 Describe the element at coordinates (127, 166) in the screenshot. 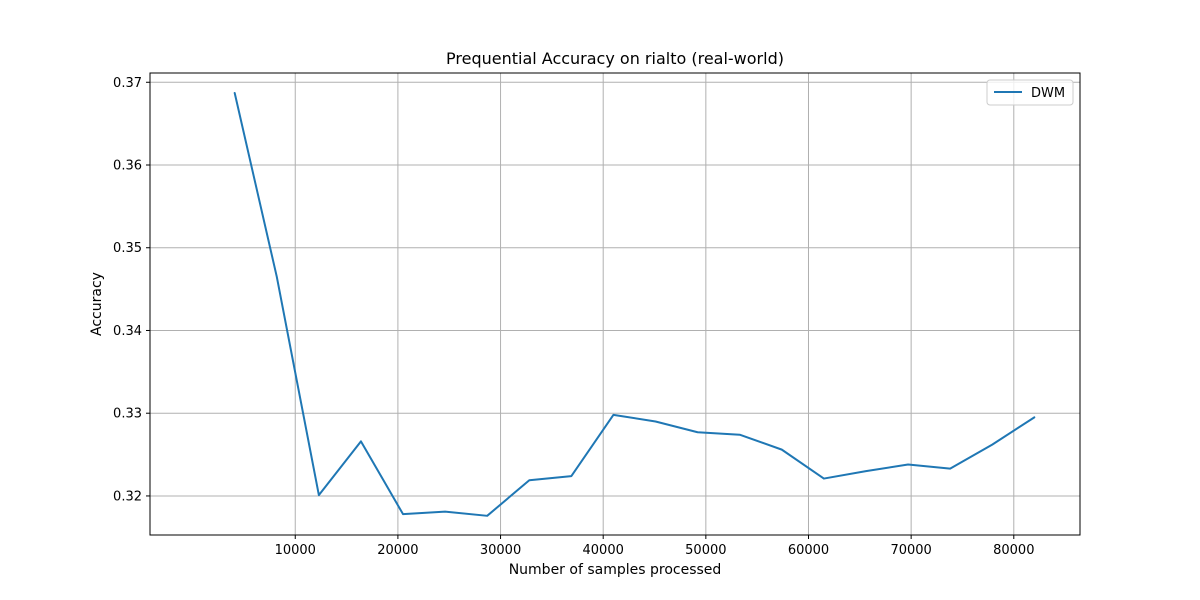

I see `y-tick-label: 0.36` at that location.